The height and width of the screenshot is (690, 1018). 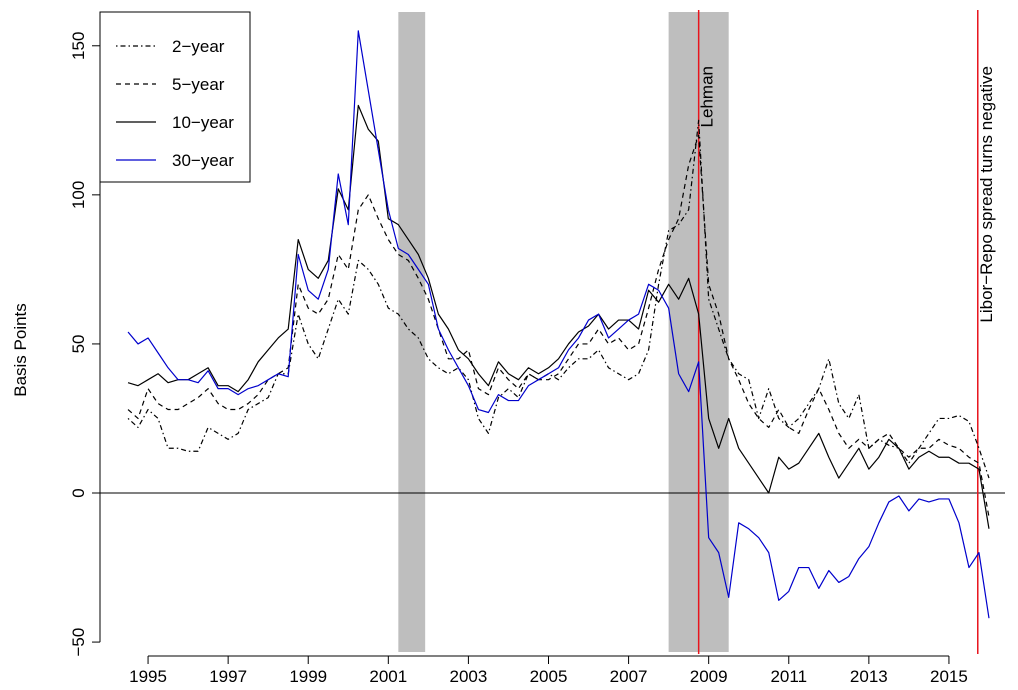 I want to click on x-tick-label: 2001, so click(x=388, y=676).